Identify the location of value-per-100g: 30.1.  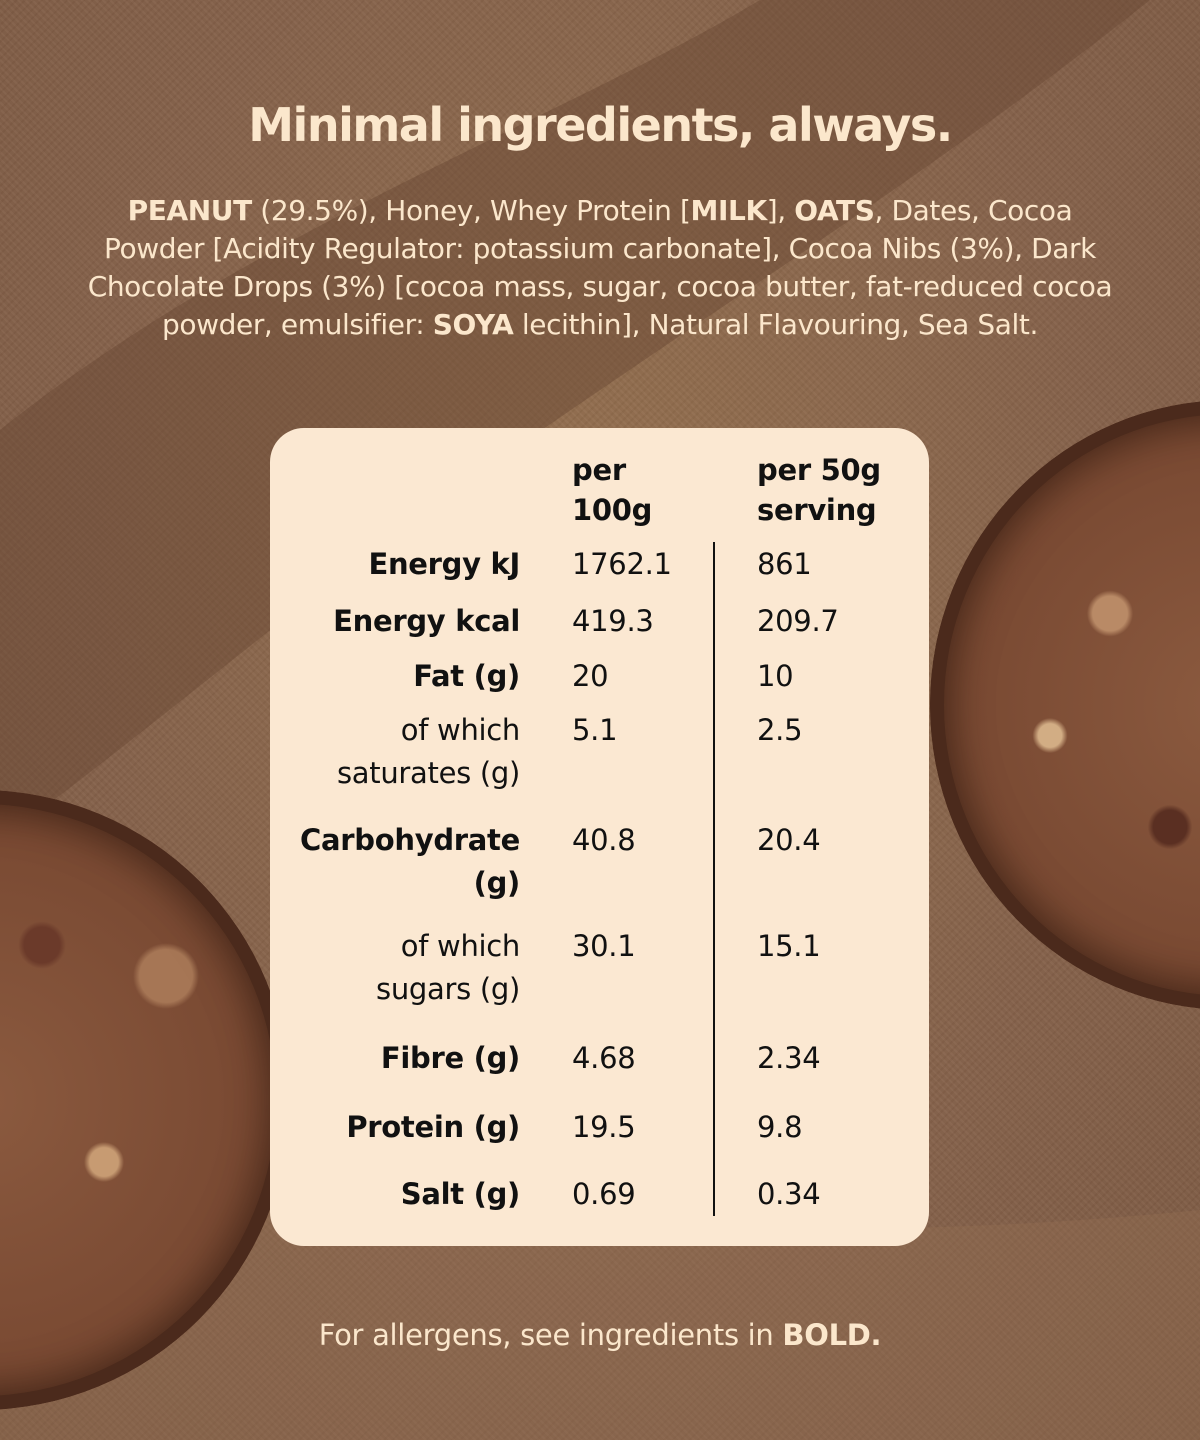
(604, 946).